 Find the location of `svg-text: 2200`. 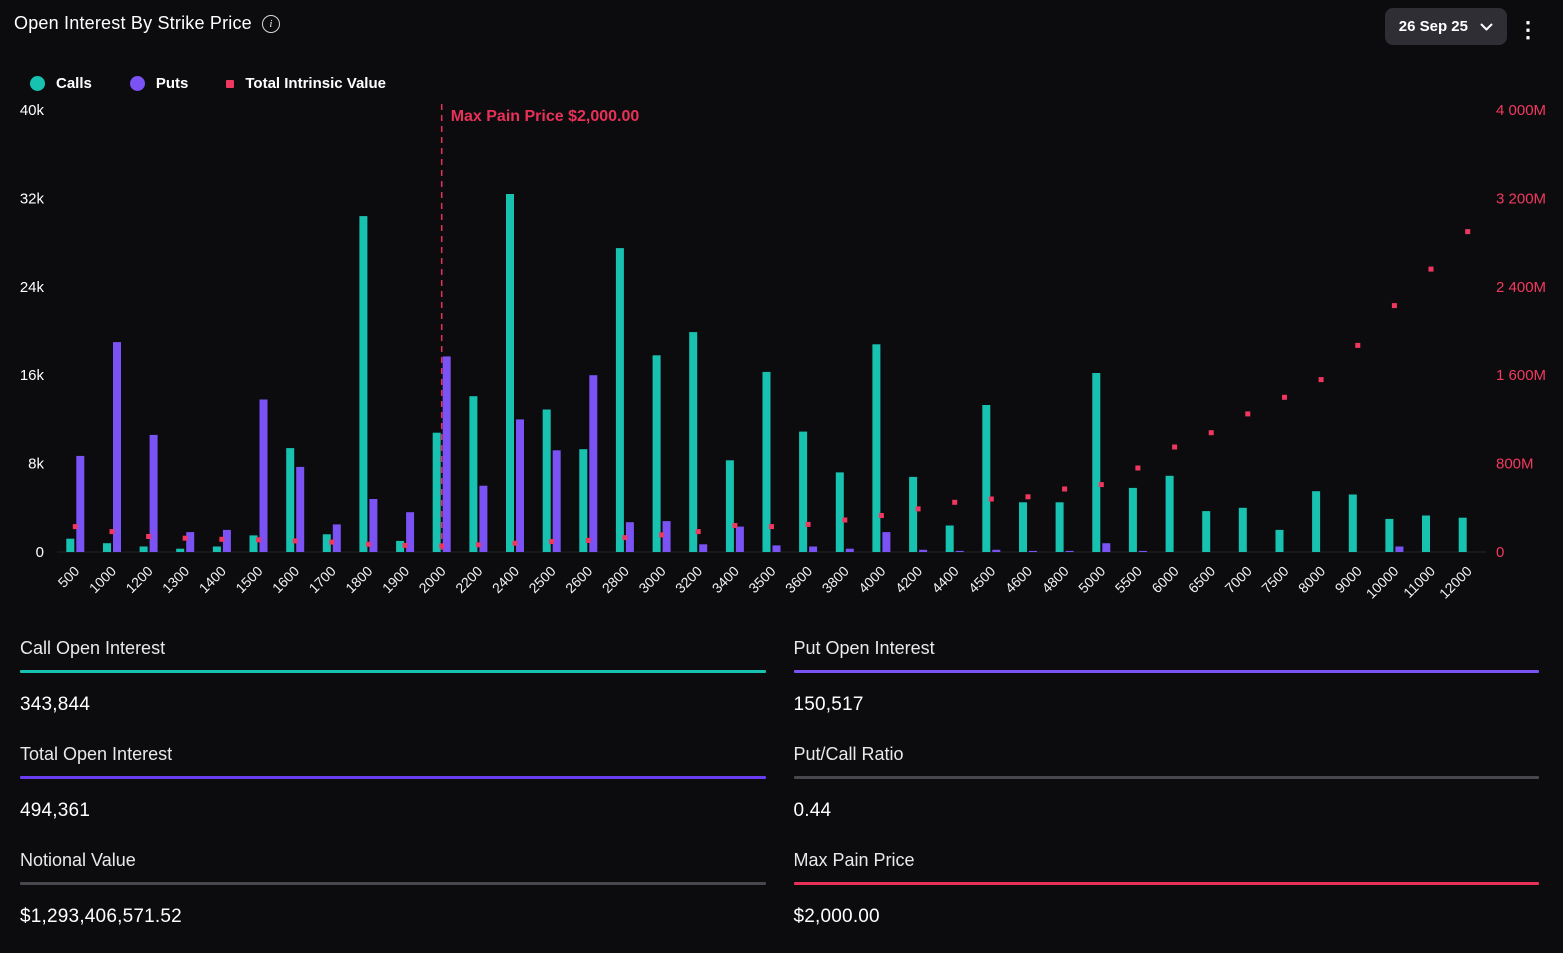

svg-text: 2200 is located at coordinates (468, 579).